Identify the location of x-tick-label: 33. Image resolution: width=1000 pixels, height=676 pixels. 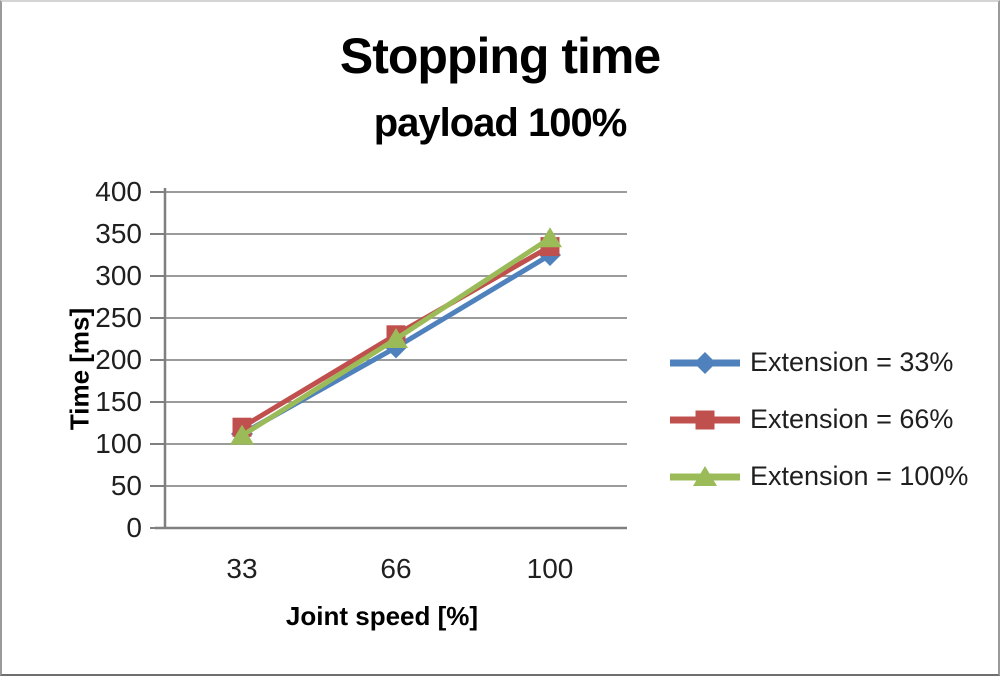
(242, 568).